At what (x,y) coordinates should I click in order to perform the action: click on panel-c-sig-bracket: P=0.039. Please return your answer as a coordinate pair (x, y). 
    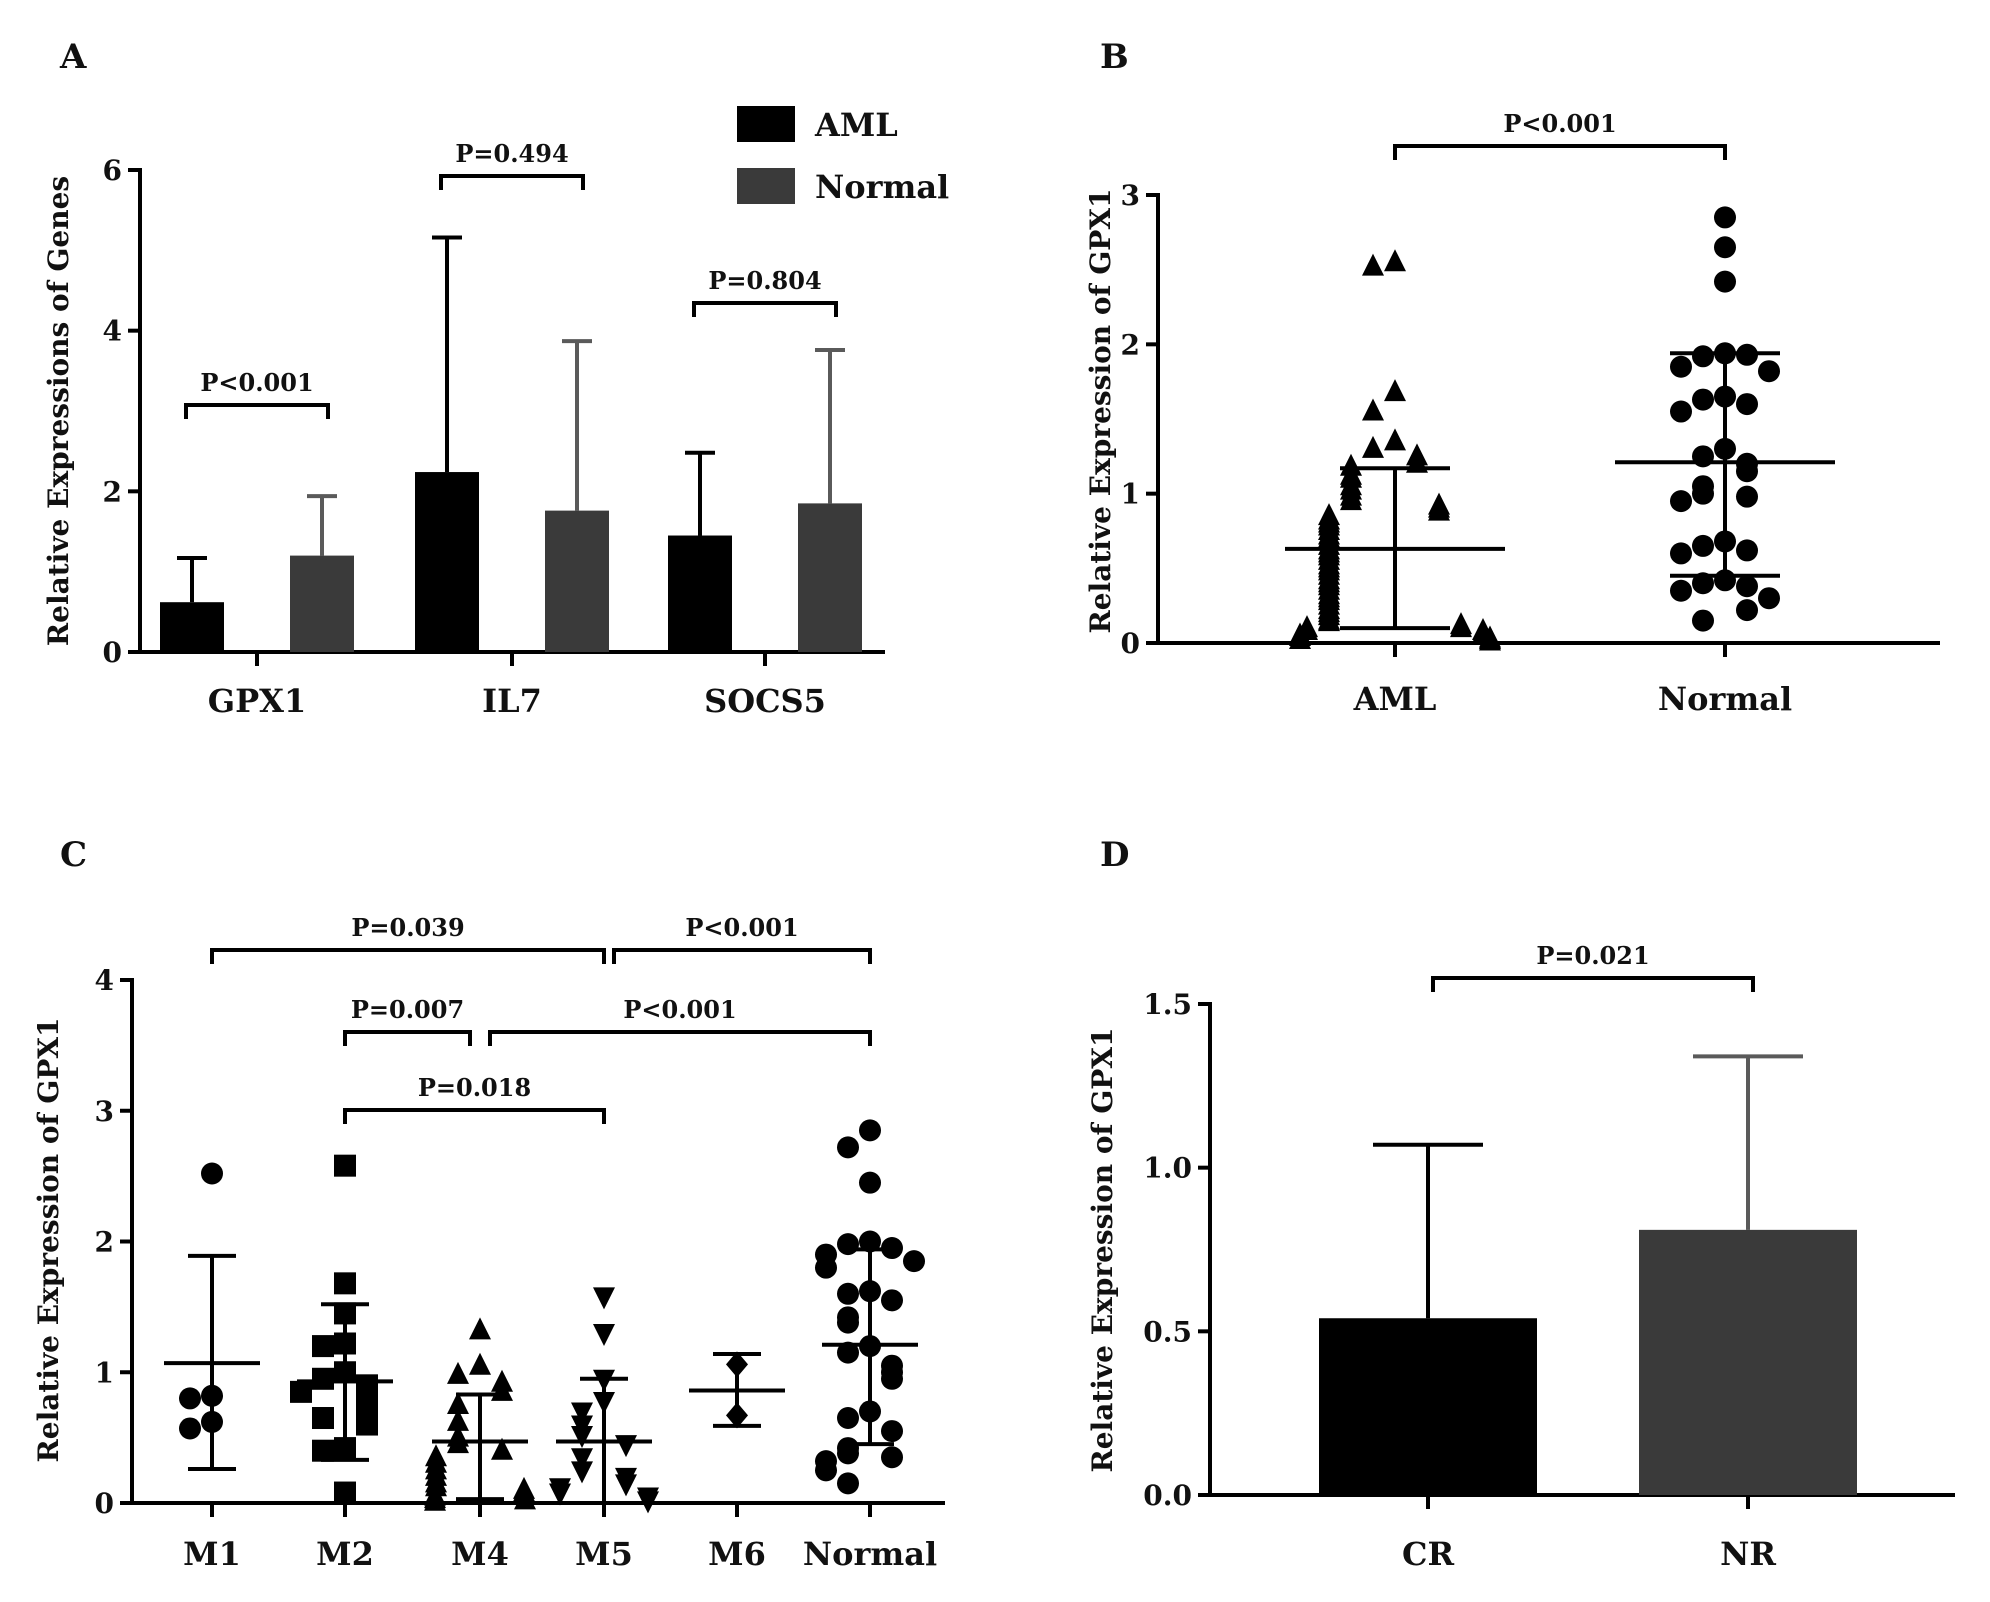
    Looking at the image, I should click on (408, 938).